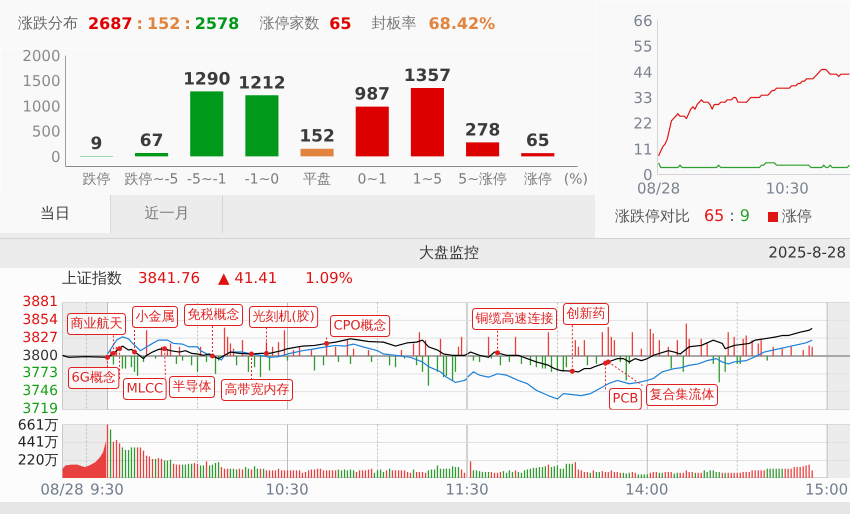 This screenshot has height=514, width=850. Describe the element at coordinates (289, 24) in the screenshot. I see `text: 涨停家数` at that location.